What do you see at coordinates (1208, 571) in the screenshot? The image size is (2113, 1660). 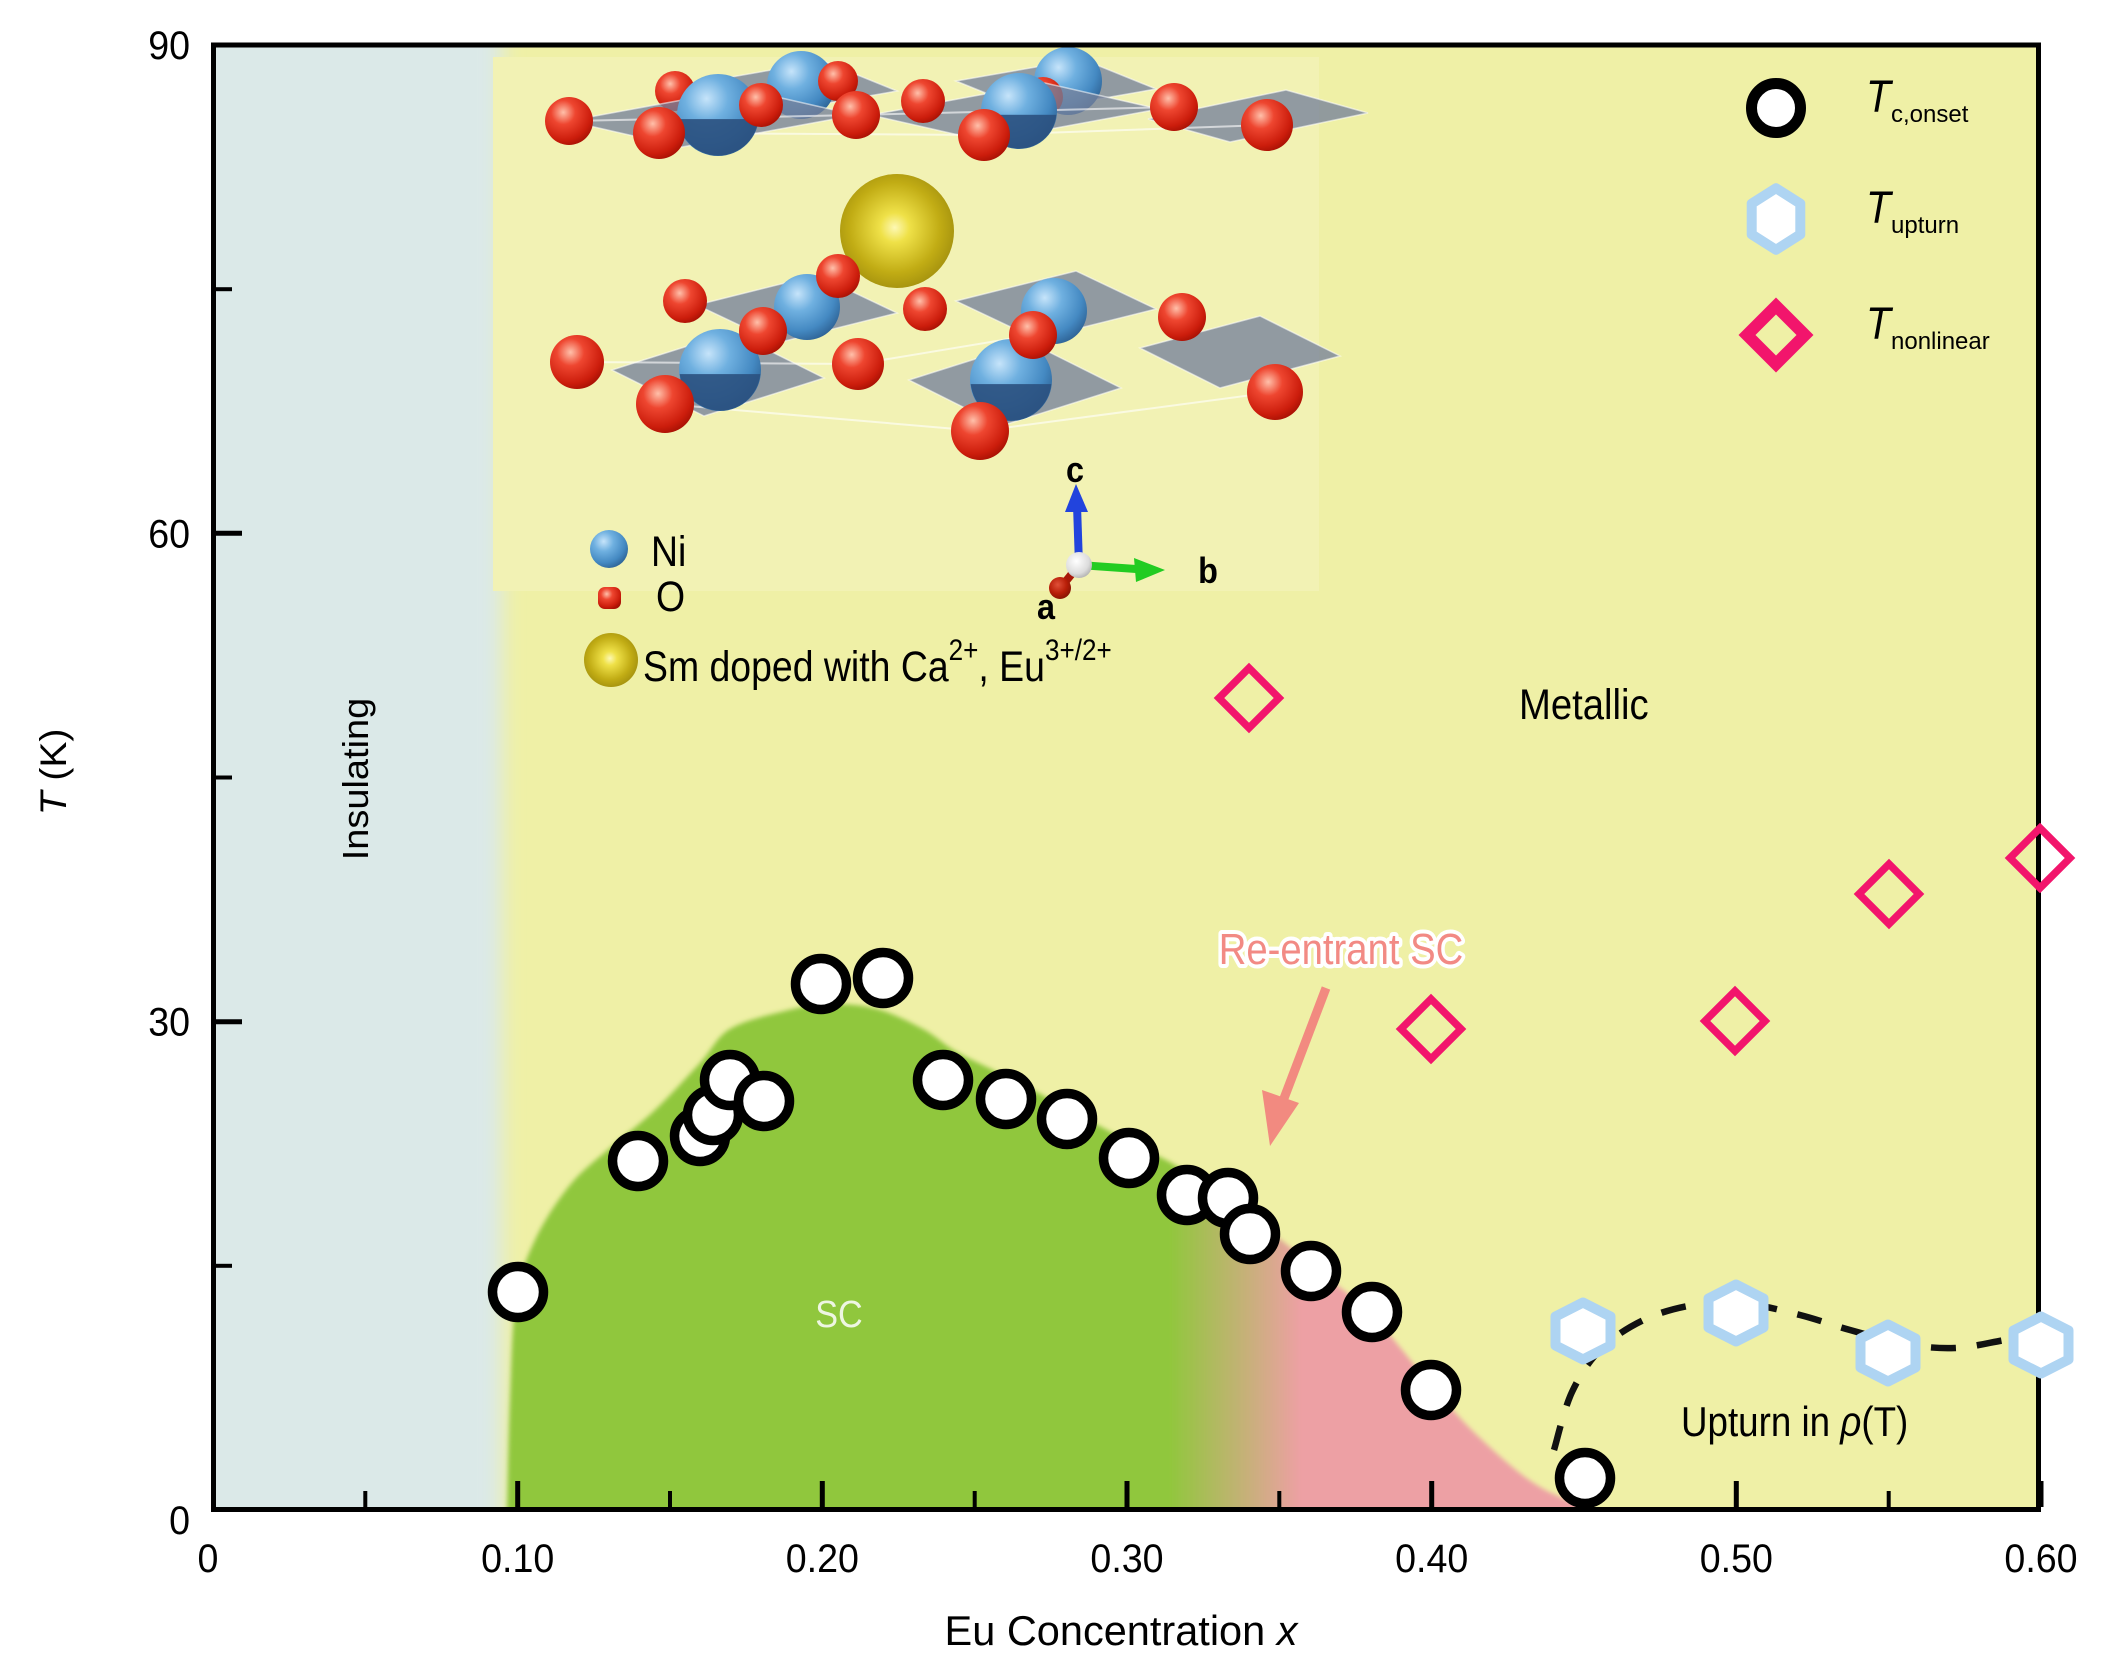 I see `svg-text: b` at bounding box center [1208, 571].